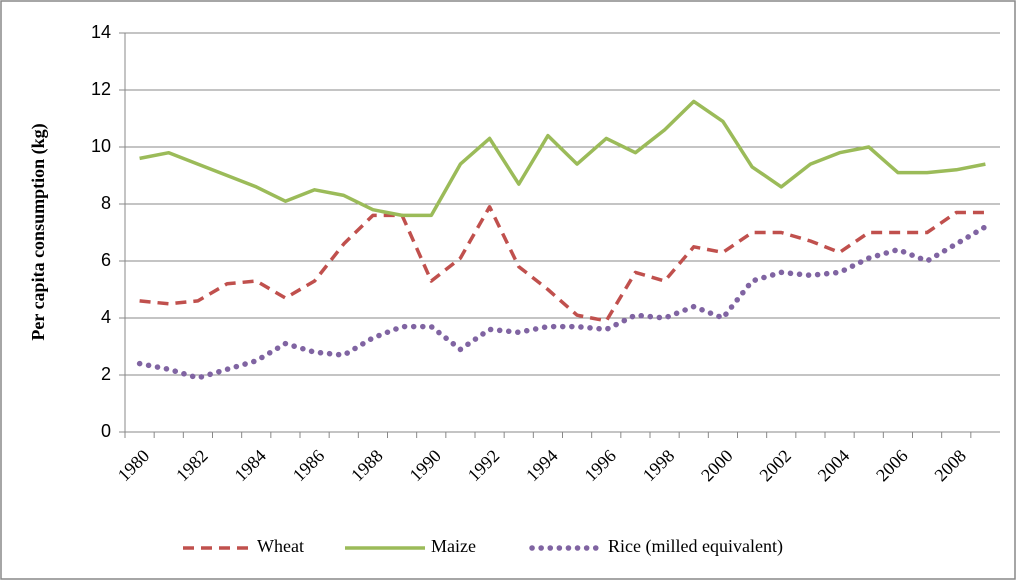 The width and height of the screenshot is (1017, 581). Describe the element at coordinates (453, 546) in the screenshot. I see `legend-label: Maize` at that location.